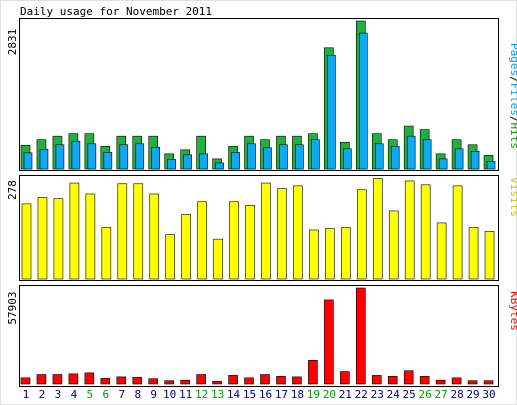 This screenshot has width=517, height=405. I want to click on x-tick-label: 26, so click(425, 394).